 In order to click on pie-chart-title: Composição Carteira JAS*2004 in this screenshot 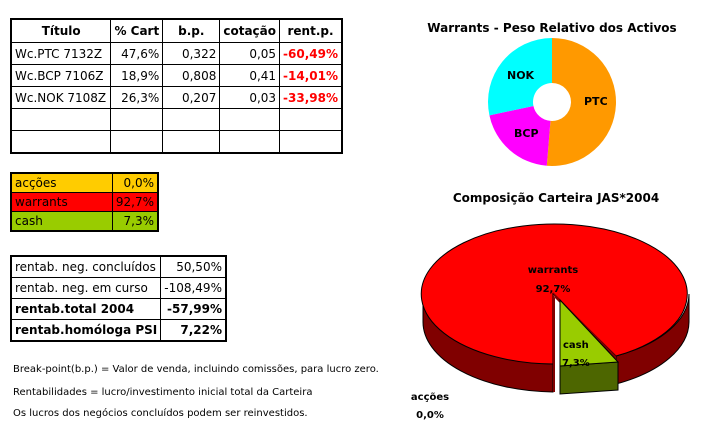, I will do `click(556, 198)`.